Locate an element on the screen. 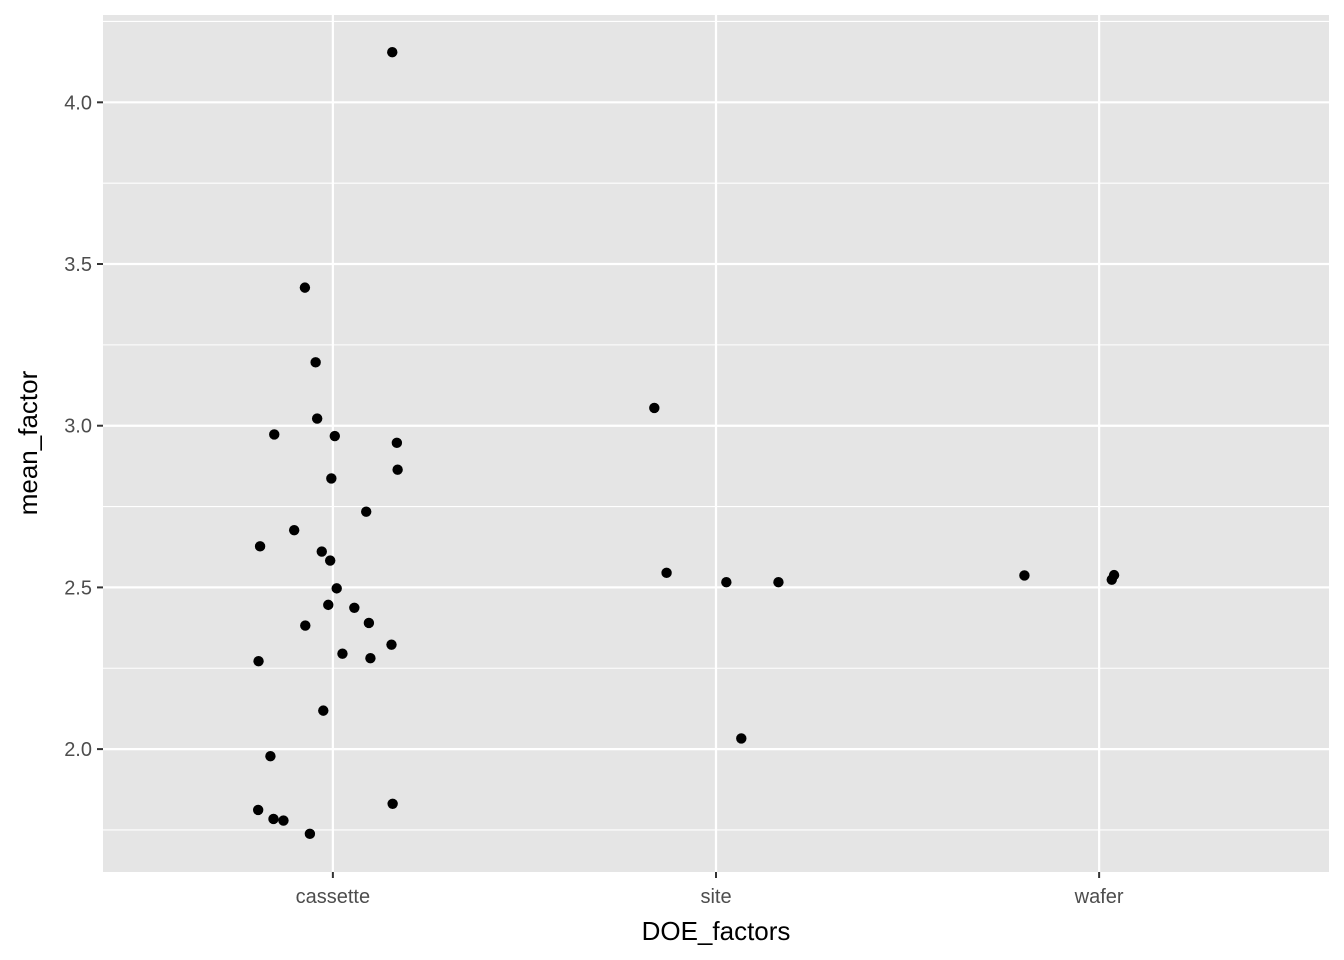 The width and height of the screenshot is (1344, 960). x-axis: cassette site wafer is located at coordinates (710, 890).